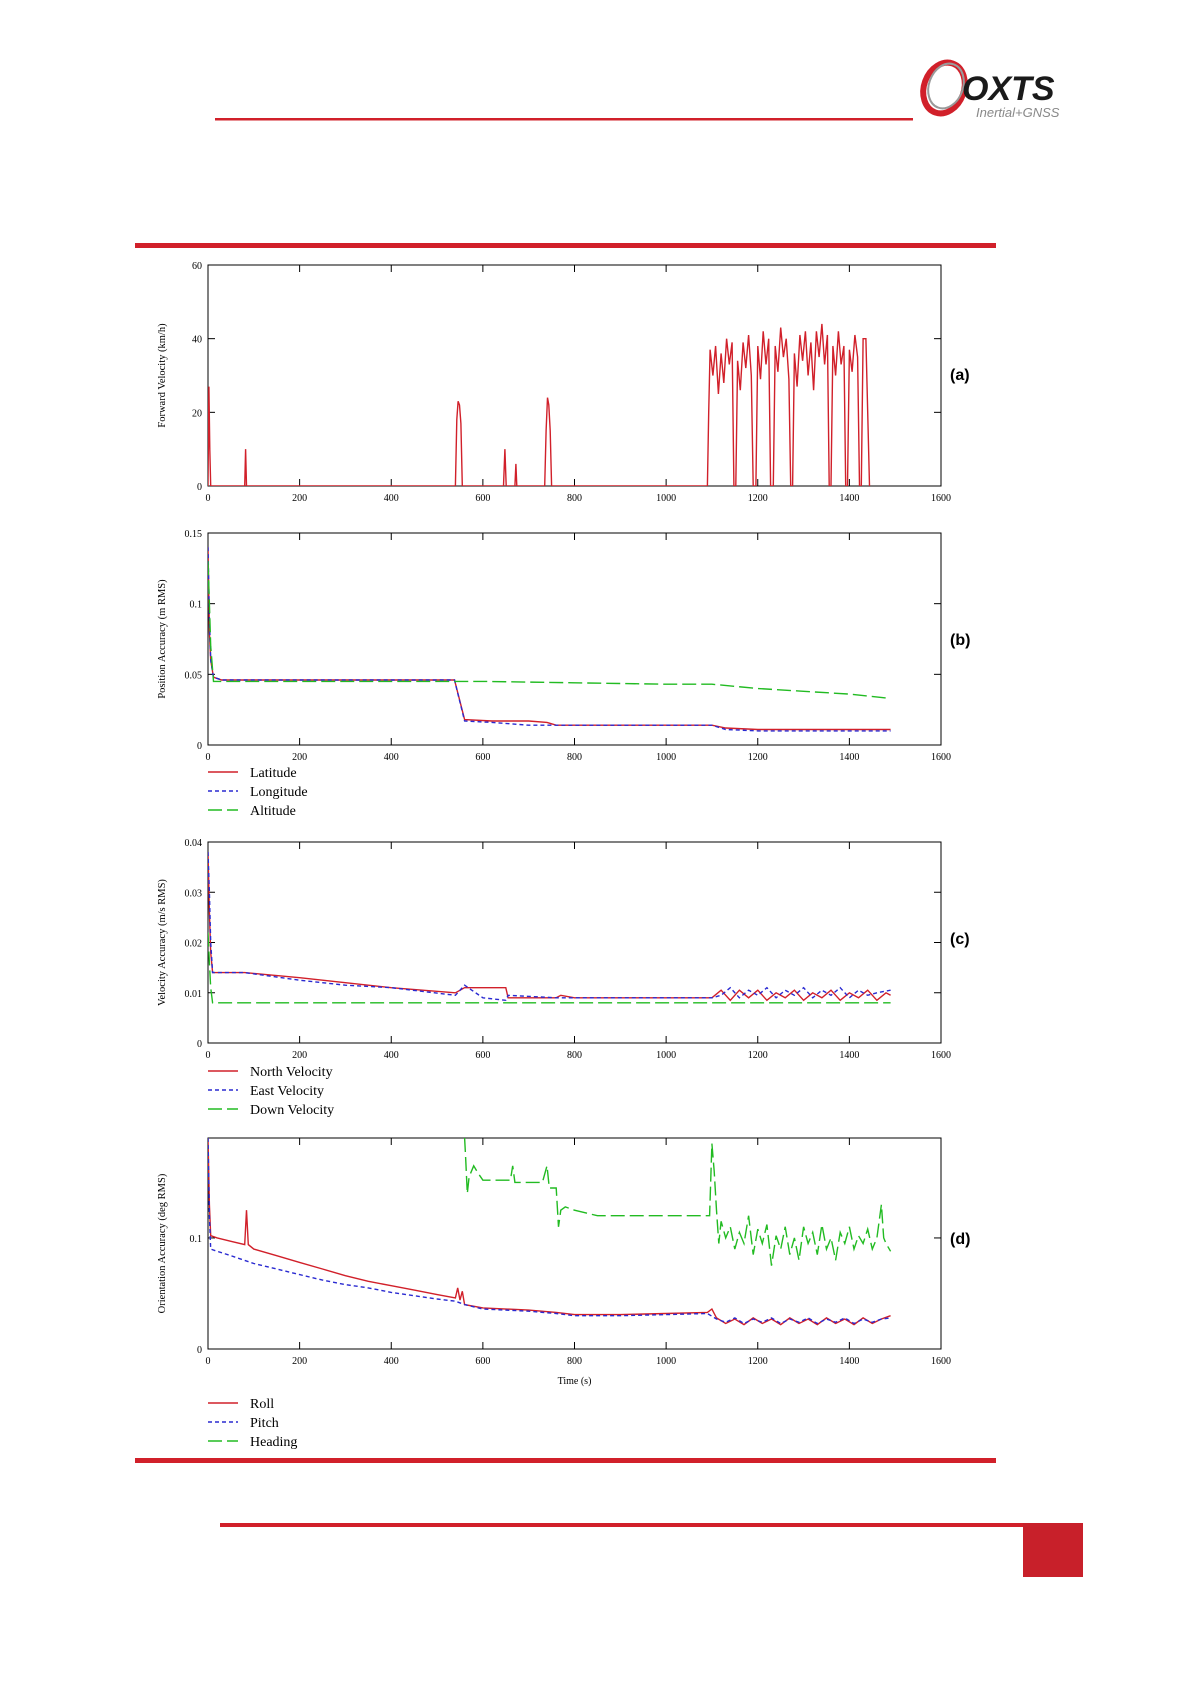  What do you see at coordinates (194, 893) in the screenshot?
I see `y-tick-label: 0.03` at bounding box center [194, 893].